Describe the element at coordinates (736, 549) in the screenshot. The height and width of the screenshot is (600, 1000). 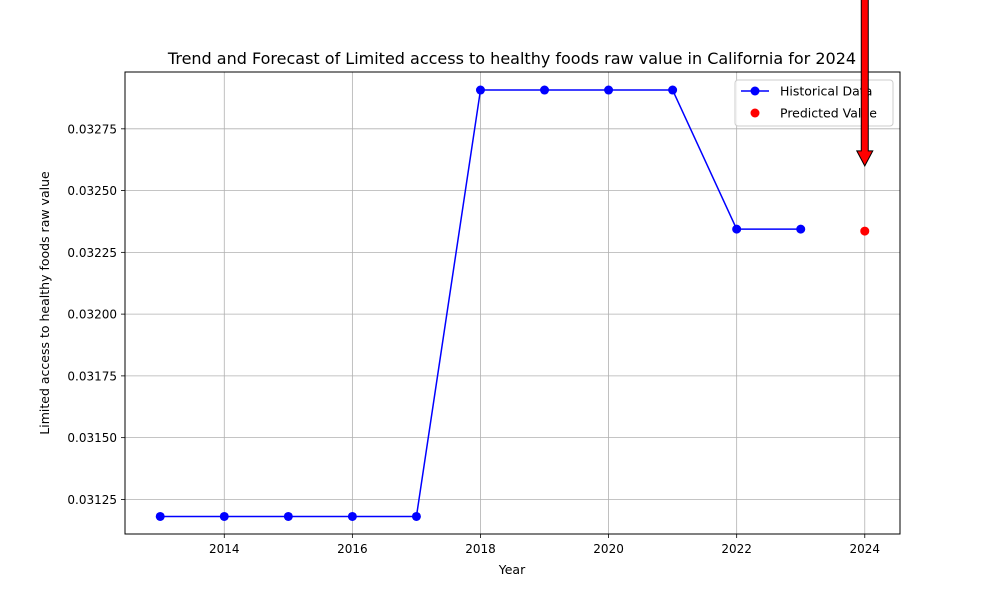
I see `x-tick-label: 2022` at that location.